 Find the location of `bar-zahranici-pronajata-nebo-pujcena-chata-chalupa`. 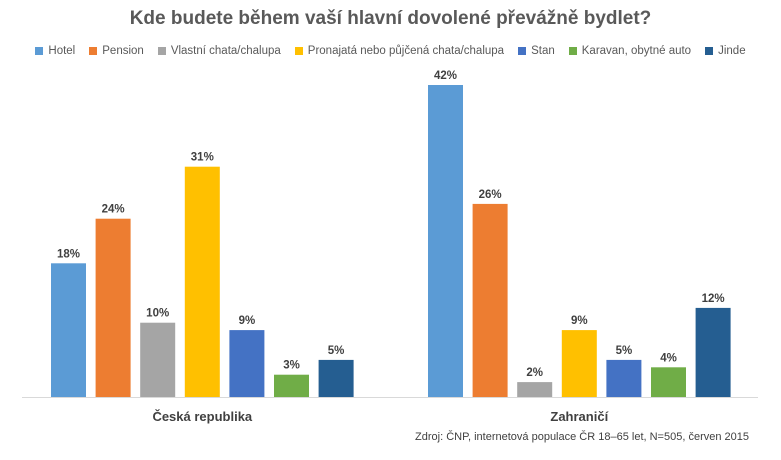

bar-zahranici-pronajata-nebo-pujcena-chata-chalupa is located at coordinates (579, 363).